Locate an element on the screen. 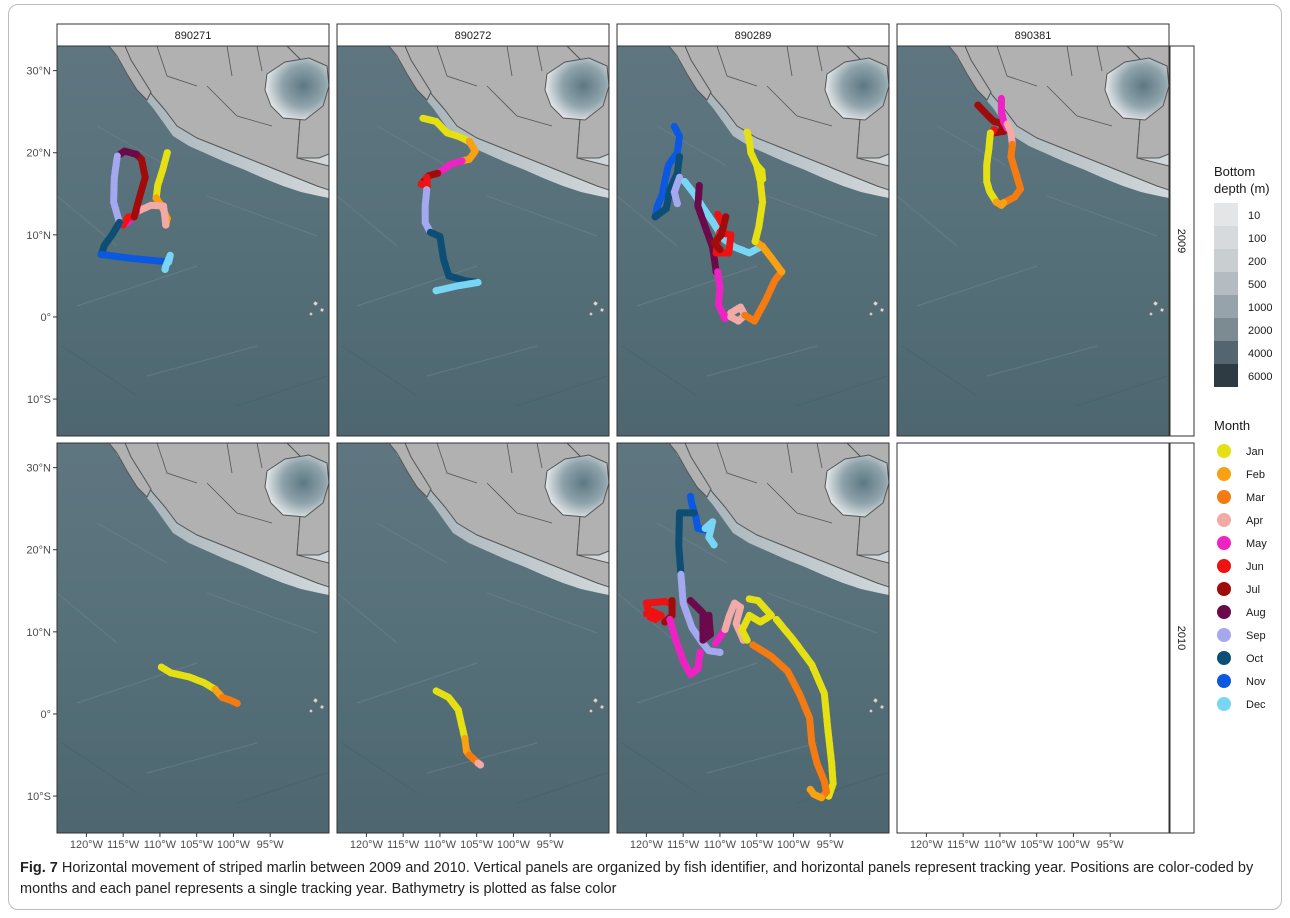 The image size is (1290, 918). y-axis-ticks: 30°N 20°N 10°N 0° 10°S 30°N 20°N 10°N 0° 10°S is located at coordinates (41, 434).